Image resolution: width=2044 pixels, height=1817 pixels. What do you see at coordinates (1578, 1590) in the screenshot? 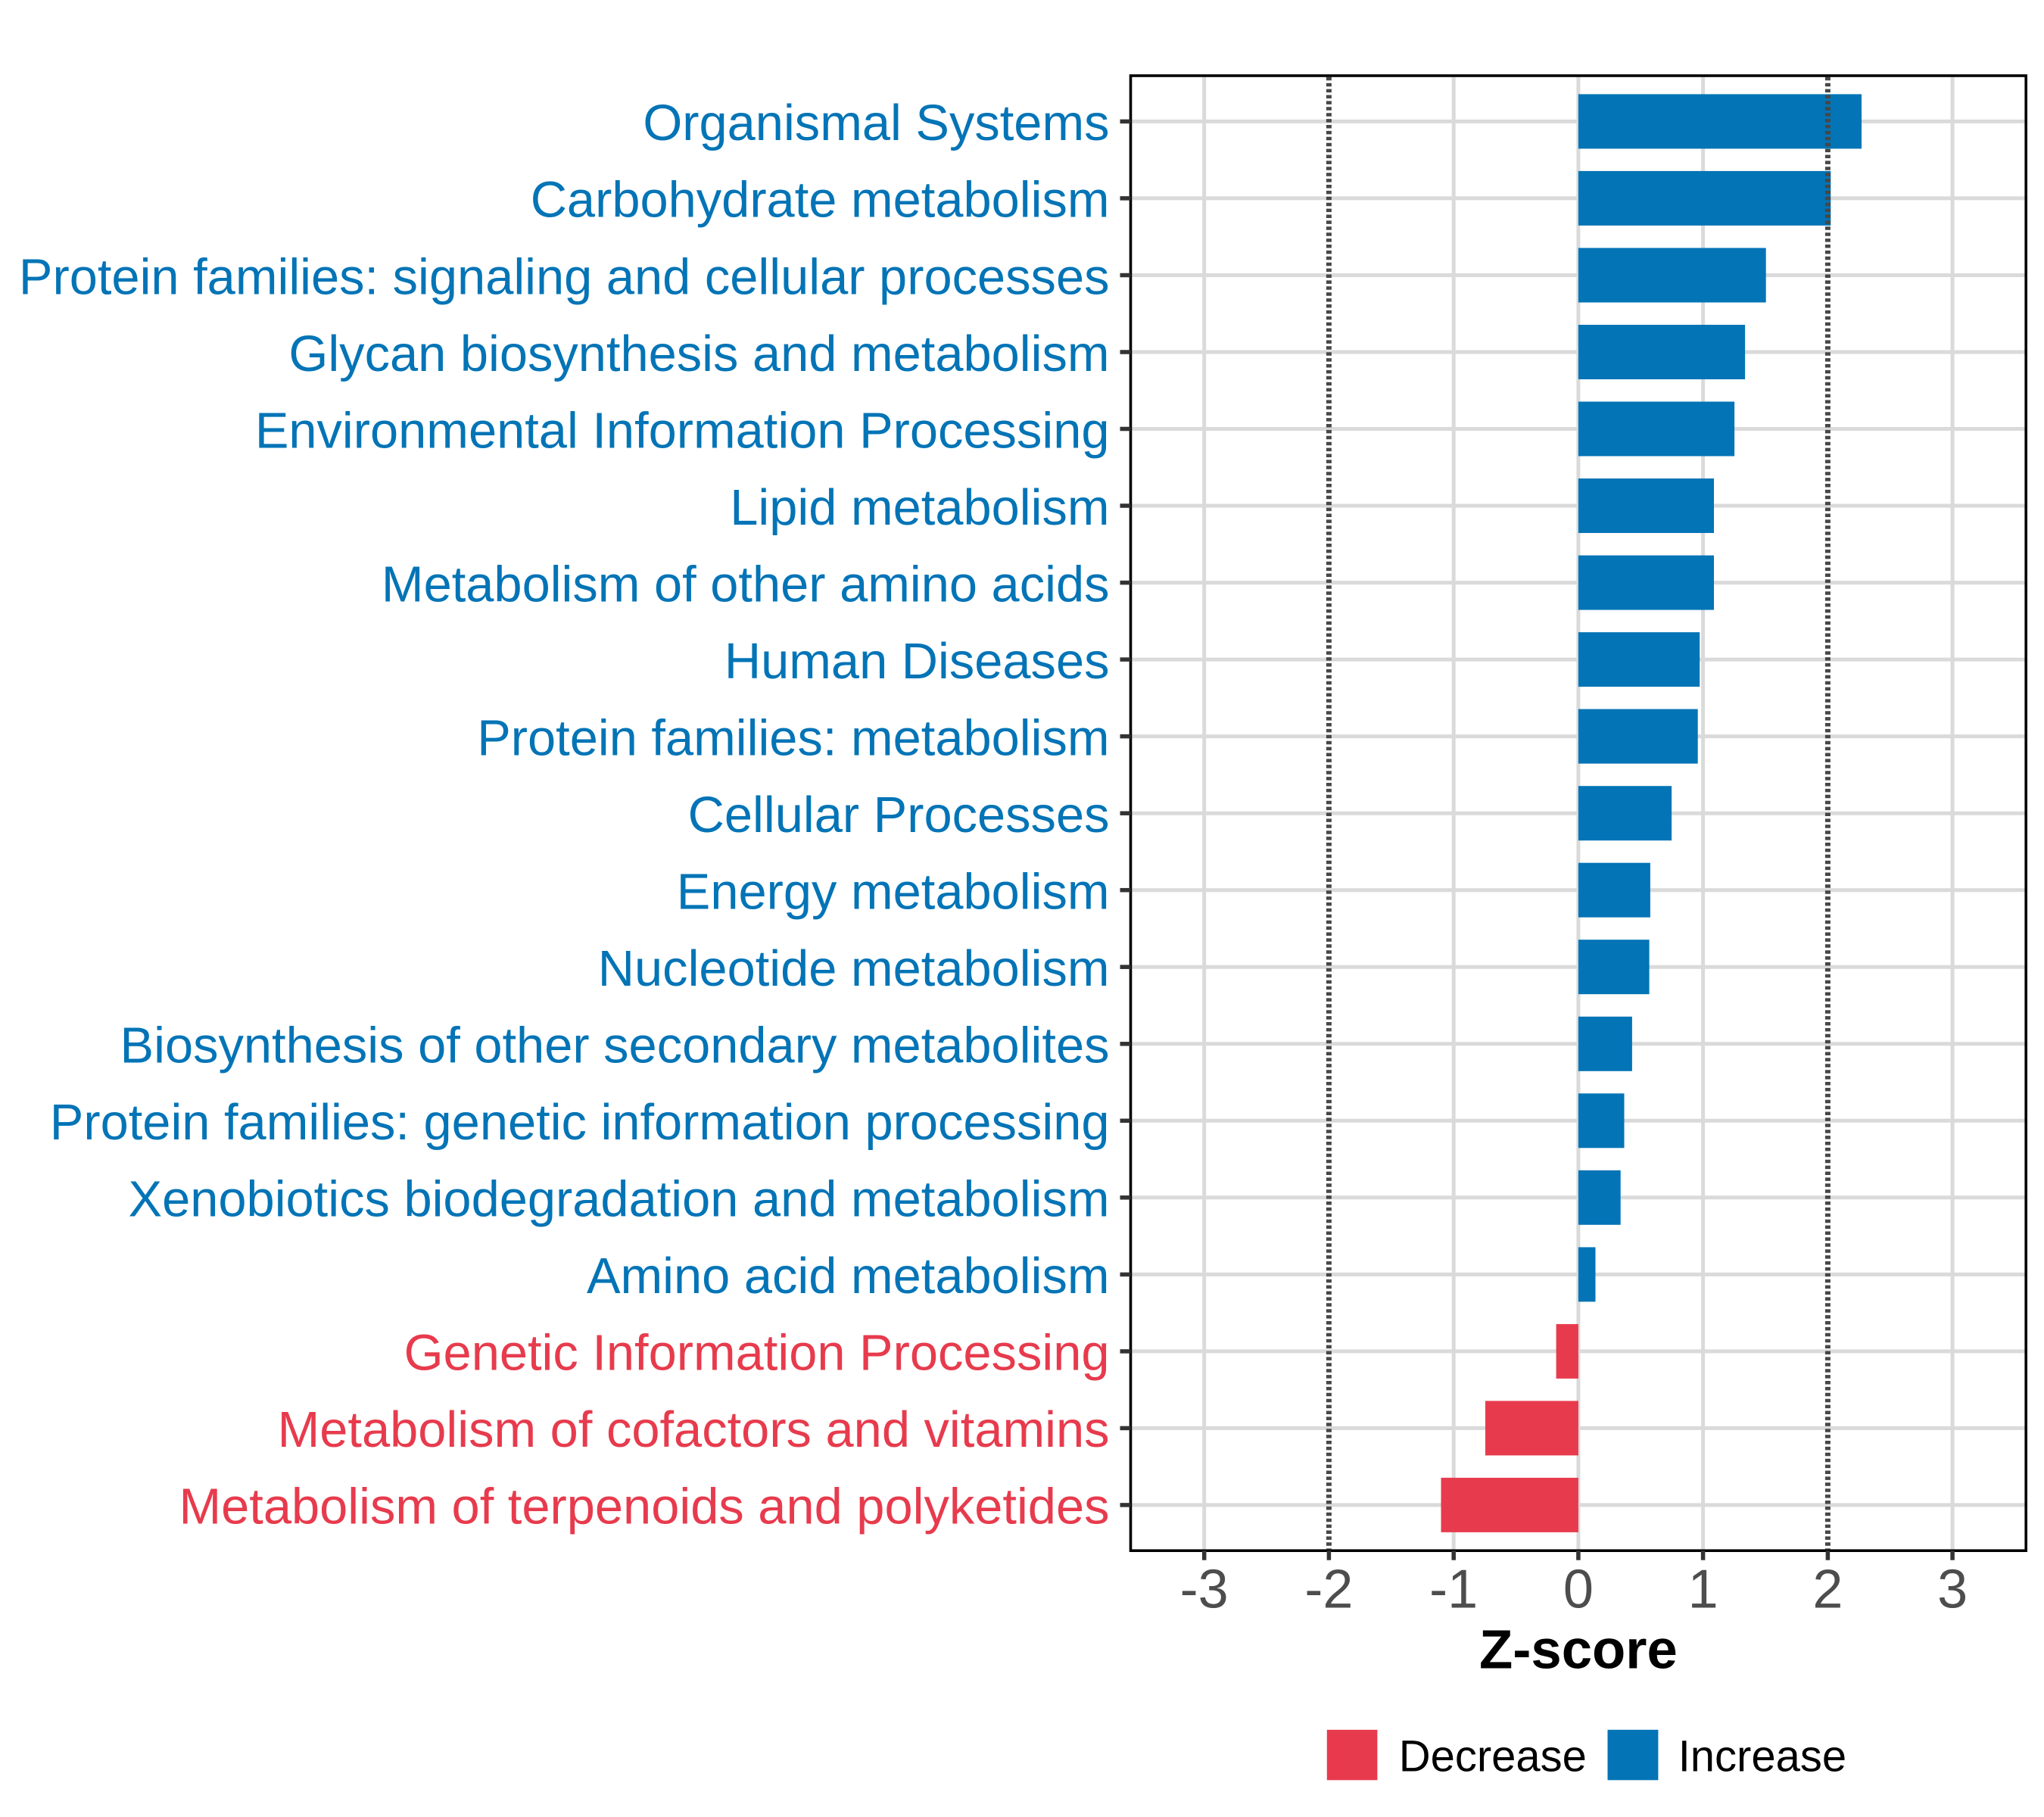
I see `svg-text: 0` at bounding box center [1578, 1590].